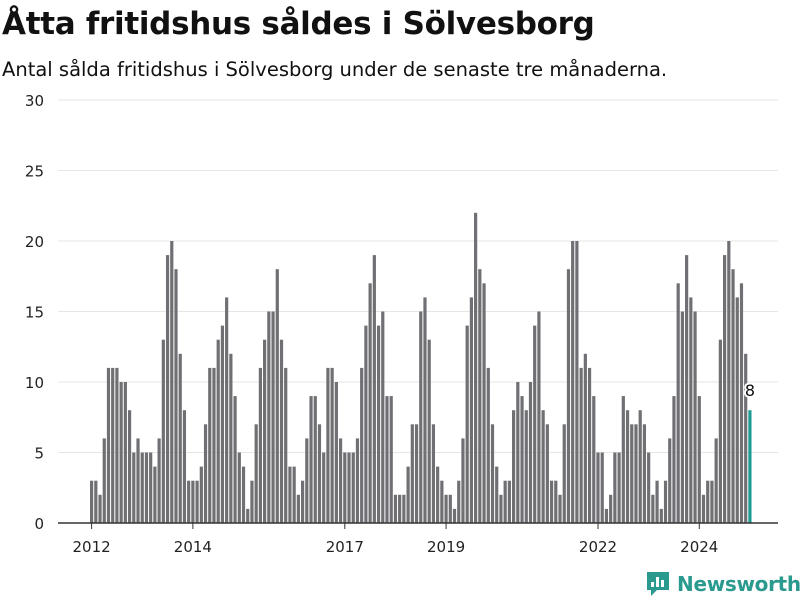  What do you see at coordinates (34, 383) in the screenshot?
I see `y-tick-label: 10` at bounding box center [34, 383].